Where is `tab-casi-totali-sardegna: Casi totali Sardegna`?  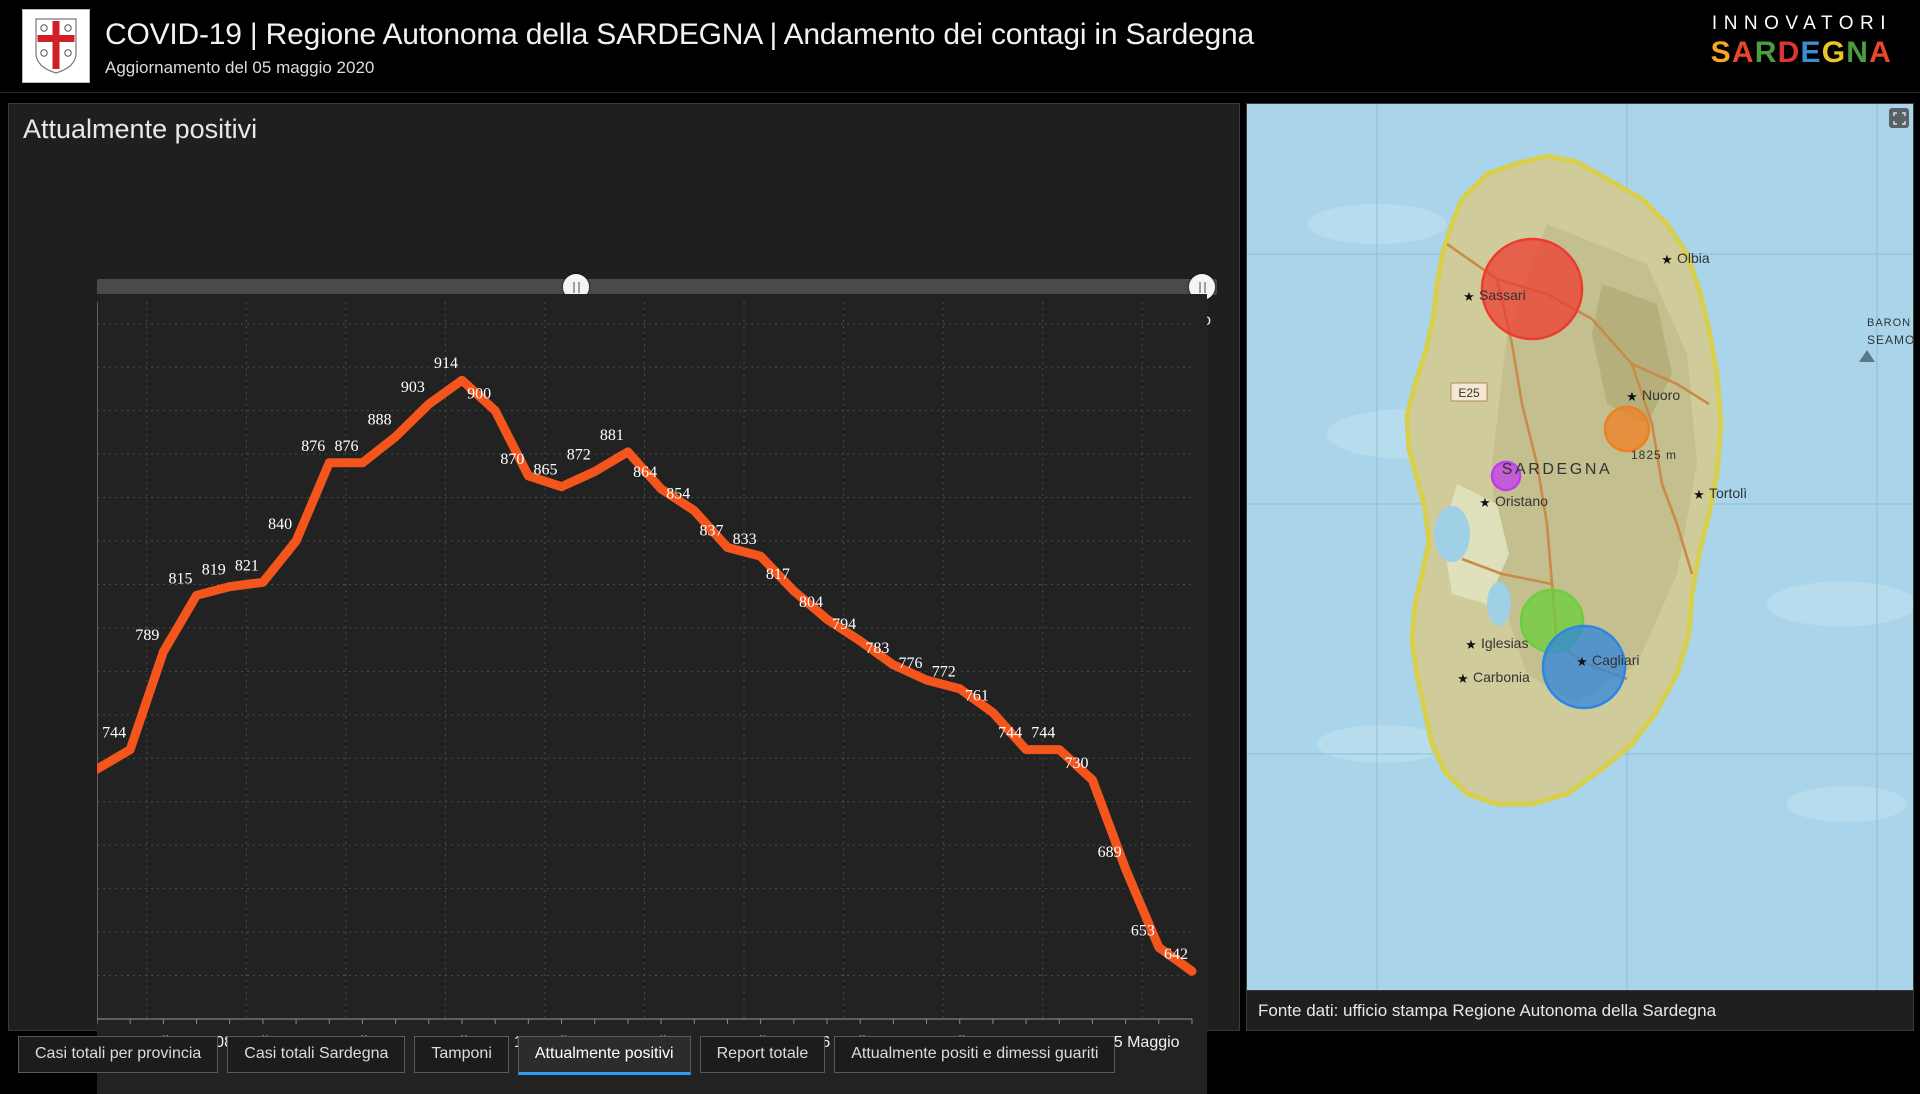
tab-casi-totali-sardegna: Casi totali Sardegna is located at coordinates (316, 1054).